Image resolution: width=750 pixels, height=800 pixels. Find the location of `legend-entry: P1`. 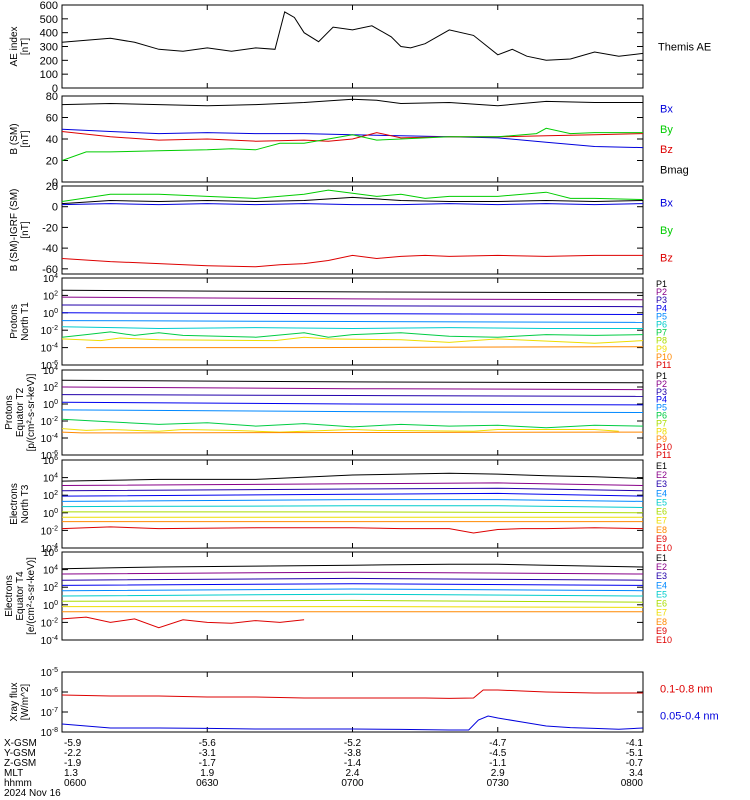

legend-entry: P1 is located at coordinates (661, 284).